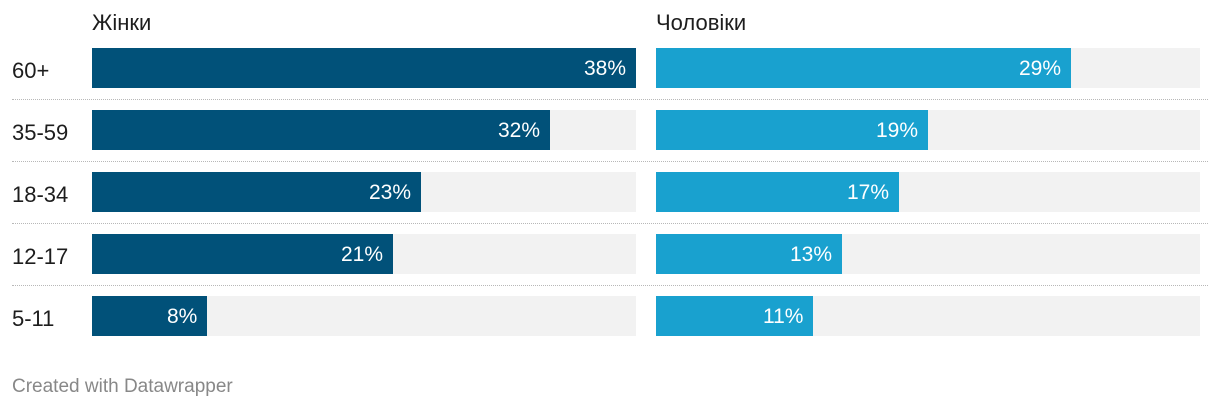 This screenshot has width=1220, height=412. Describe the element at coordinates (390, 192) in the screenshot. I see `value-label: 23%` at that location.